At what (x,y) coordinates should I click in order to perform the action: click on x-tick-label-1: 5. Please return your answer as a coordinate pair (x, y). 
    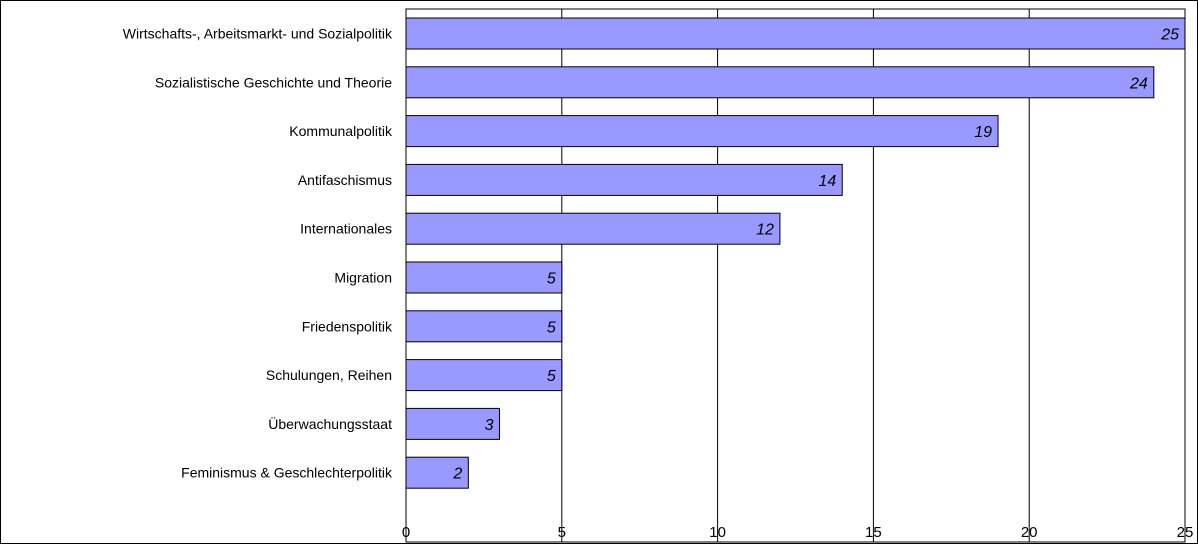
    Looking at the image, I should click on (562, 532).